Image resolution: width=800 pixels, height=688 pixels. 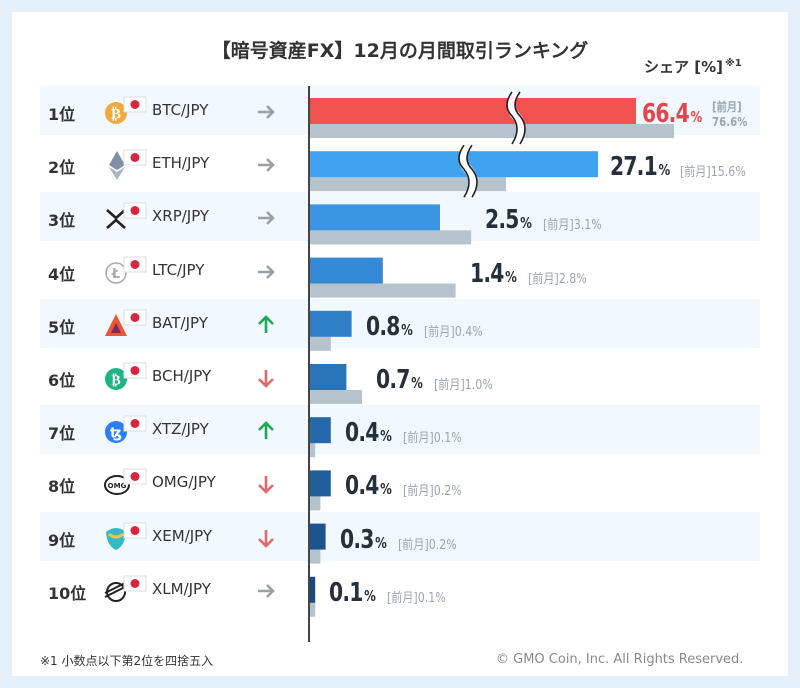 I want to click on prev-month-value: 0.4%, so click(x=468, y=332).